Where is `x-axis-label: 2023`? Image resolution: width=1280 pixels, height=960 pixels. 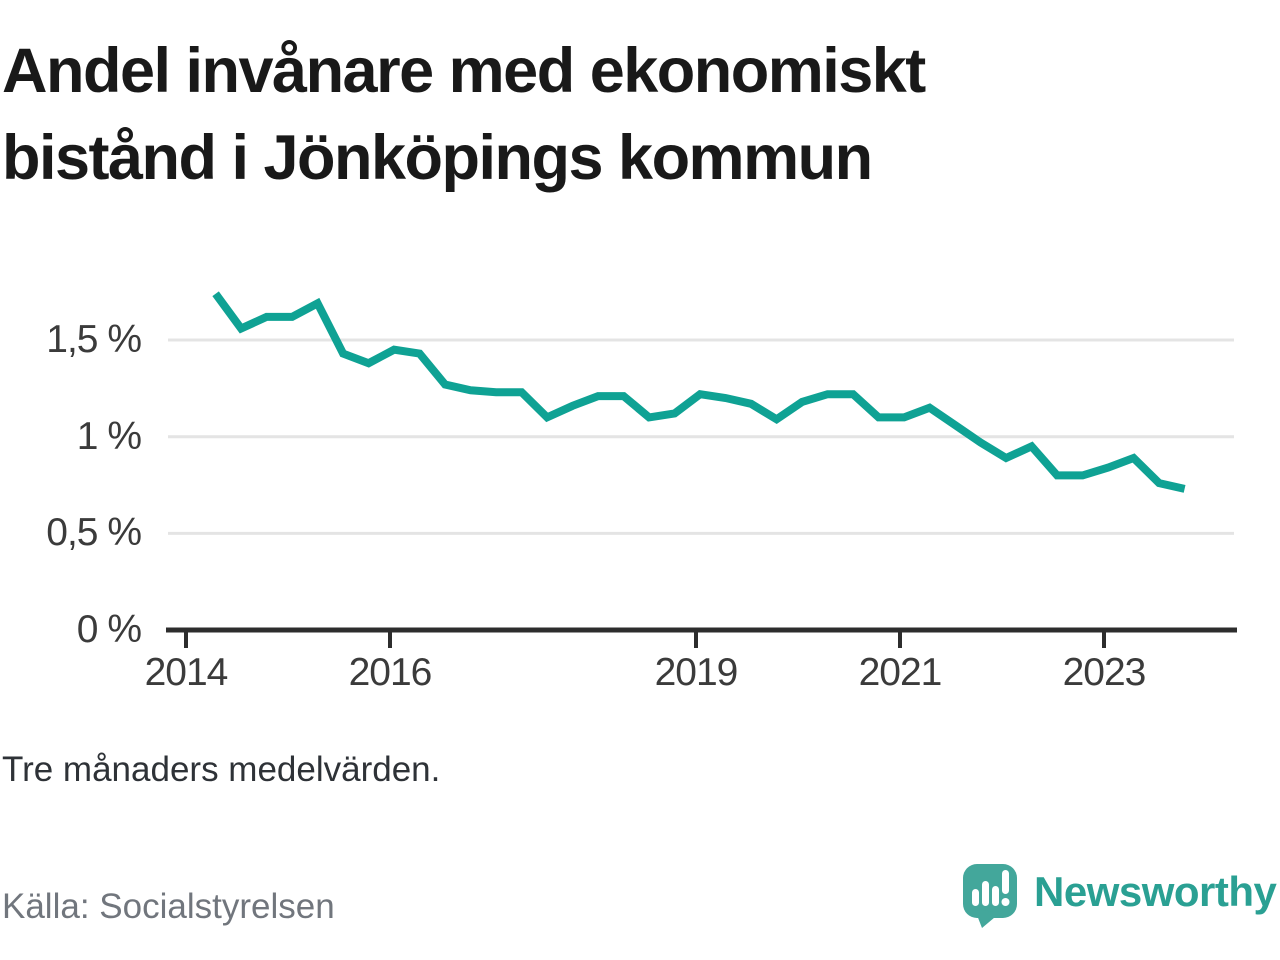
x-axis-label: 2023 is located at coordinates (1104, 672).